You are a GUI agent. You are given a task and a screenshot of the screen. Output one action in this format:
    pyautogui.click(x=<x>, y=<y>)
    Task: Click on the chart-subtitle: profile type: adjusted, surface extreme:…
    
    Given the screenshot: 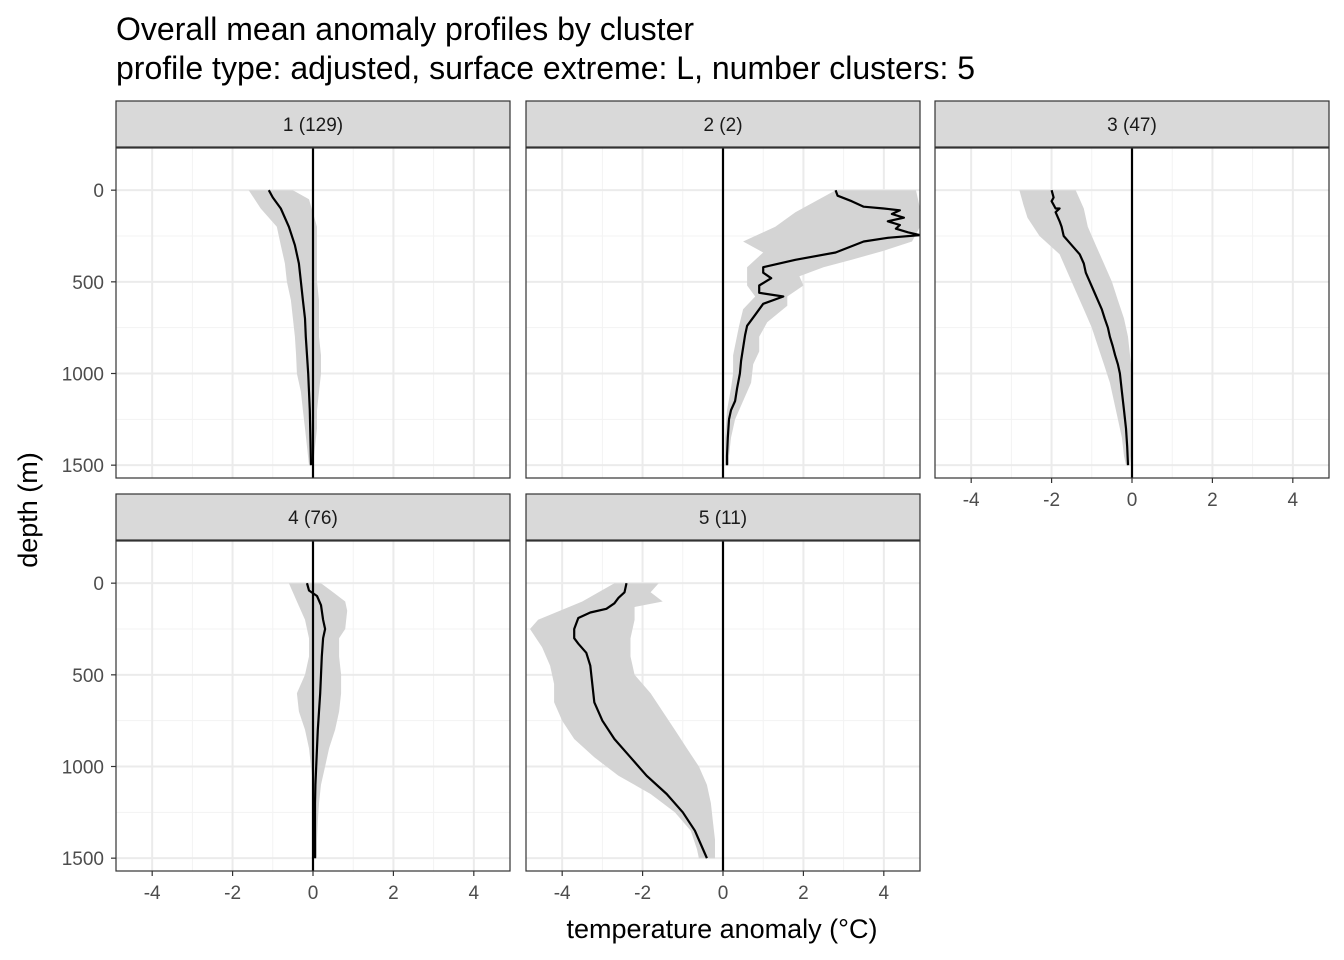 What is the action you would take?
    pyautogui.click(x=545, y=68)
    